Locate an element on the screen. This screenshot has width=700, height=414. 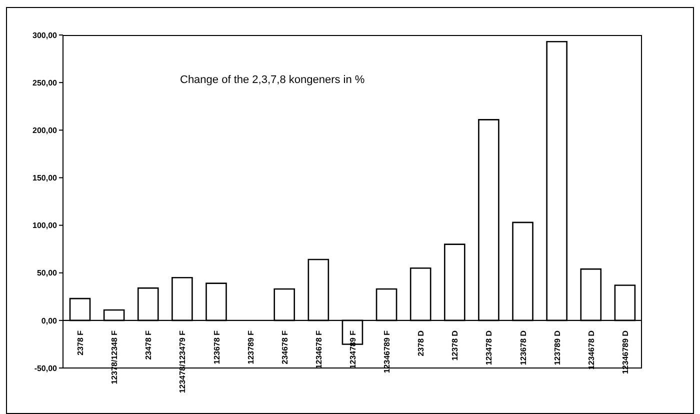
y-tick-label: 0,00 is located at coordinates (49, 321).